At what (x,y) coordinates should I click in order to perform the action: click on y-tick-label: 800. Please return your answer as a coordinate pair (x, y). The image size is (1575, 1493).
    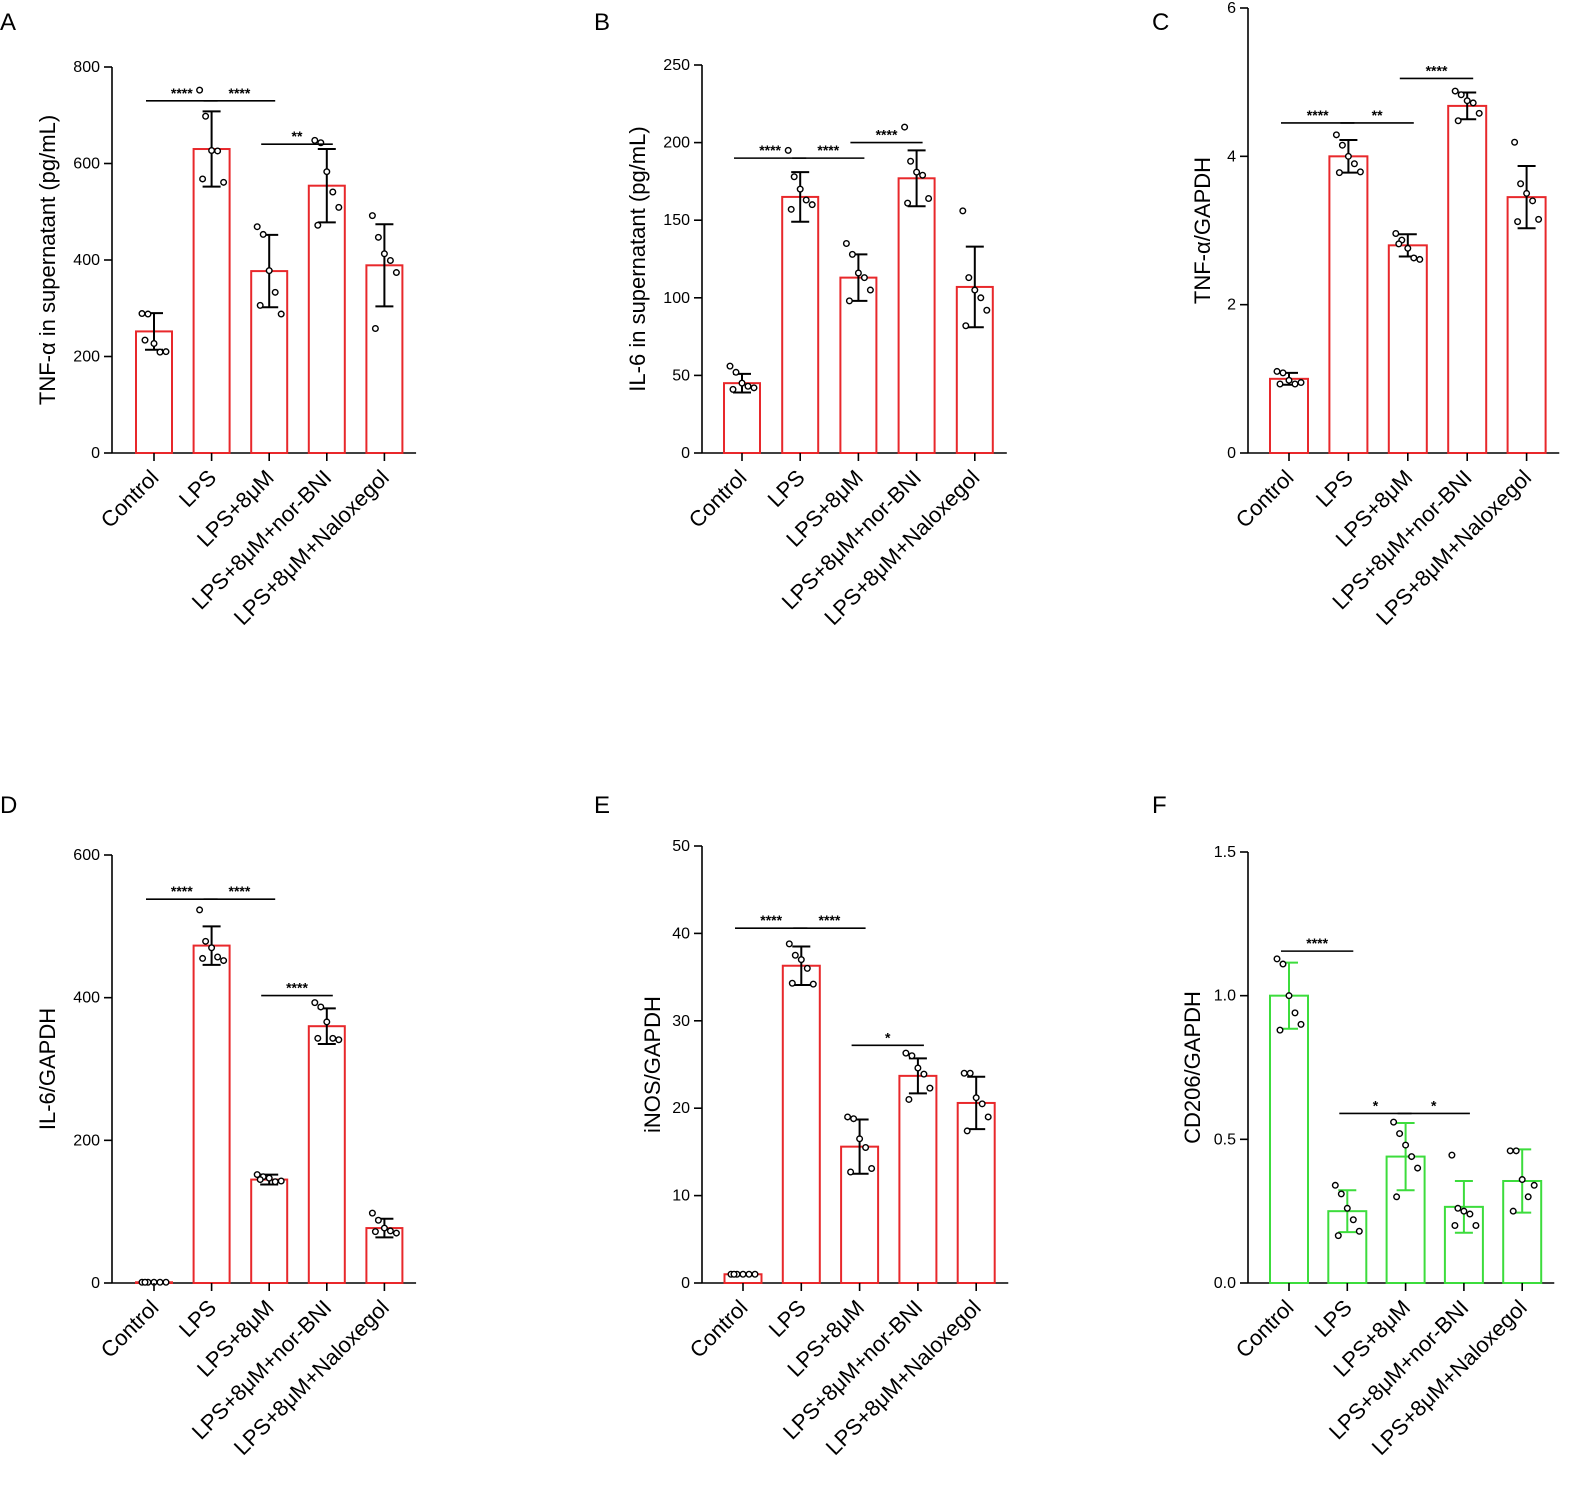
    Looking at the image, I should click on (86, 67).